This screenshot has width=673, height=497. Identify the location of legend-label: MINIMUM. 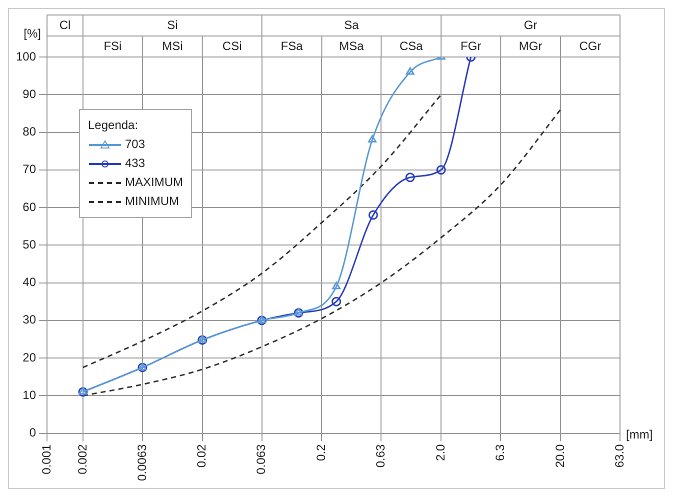
(152, 201).